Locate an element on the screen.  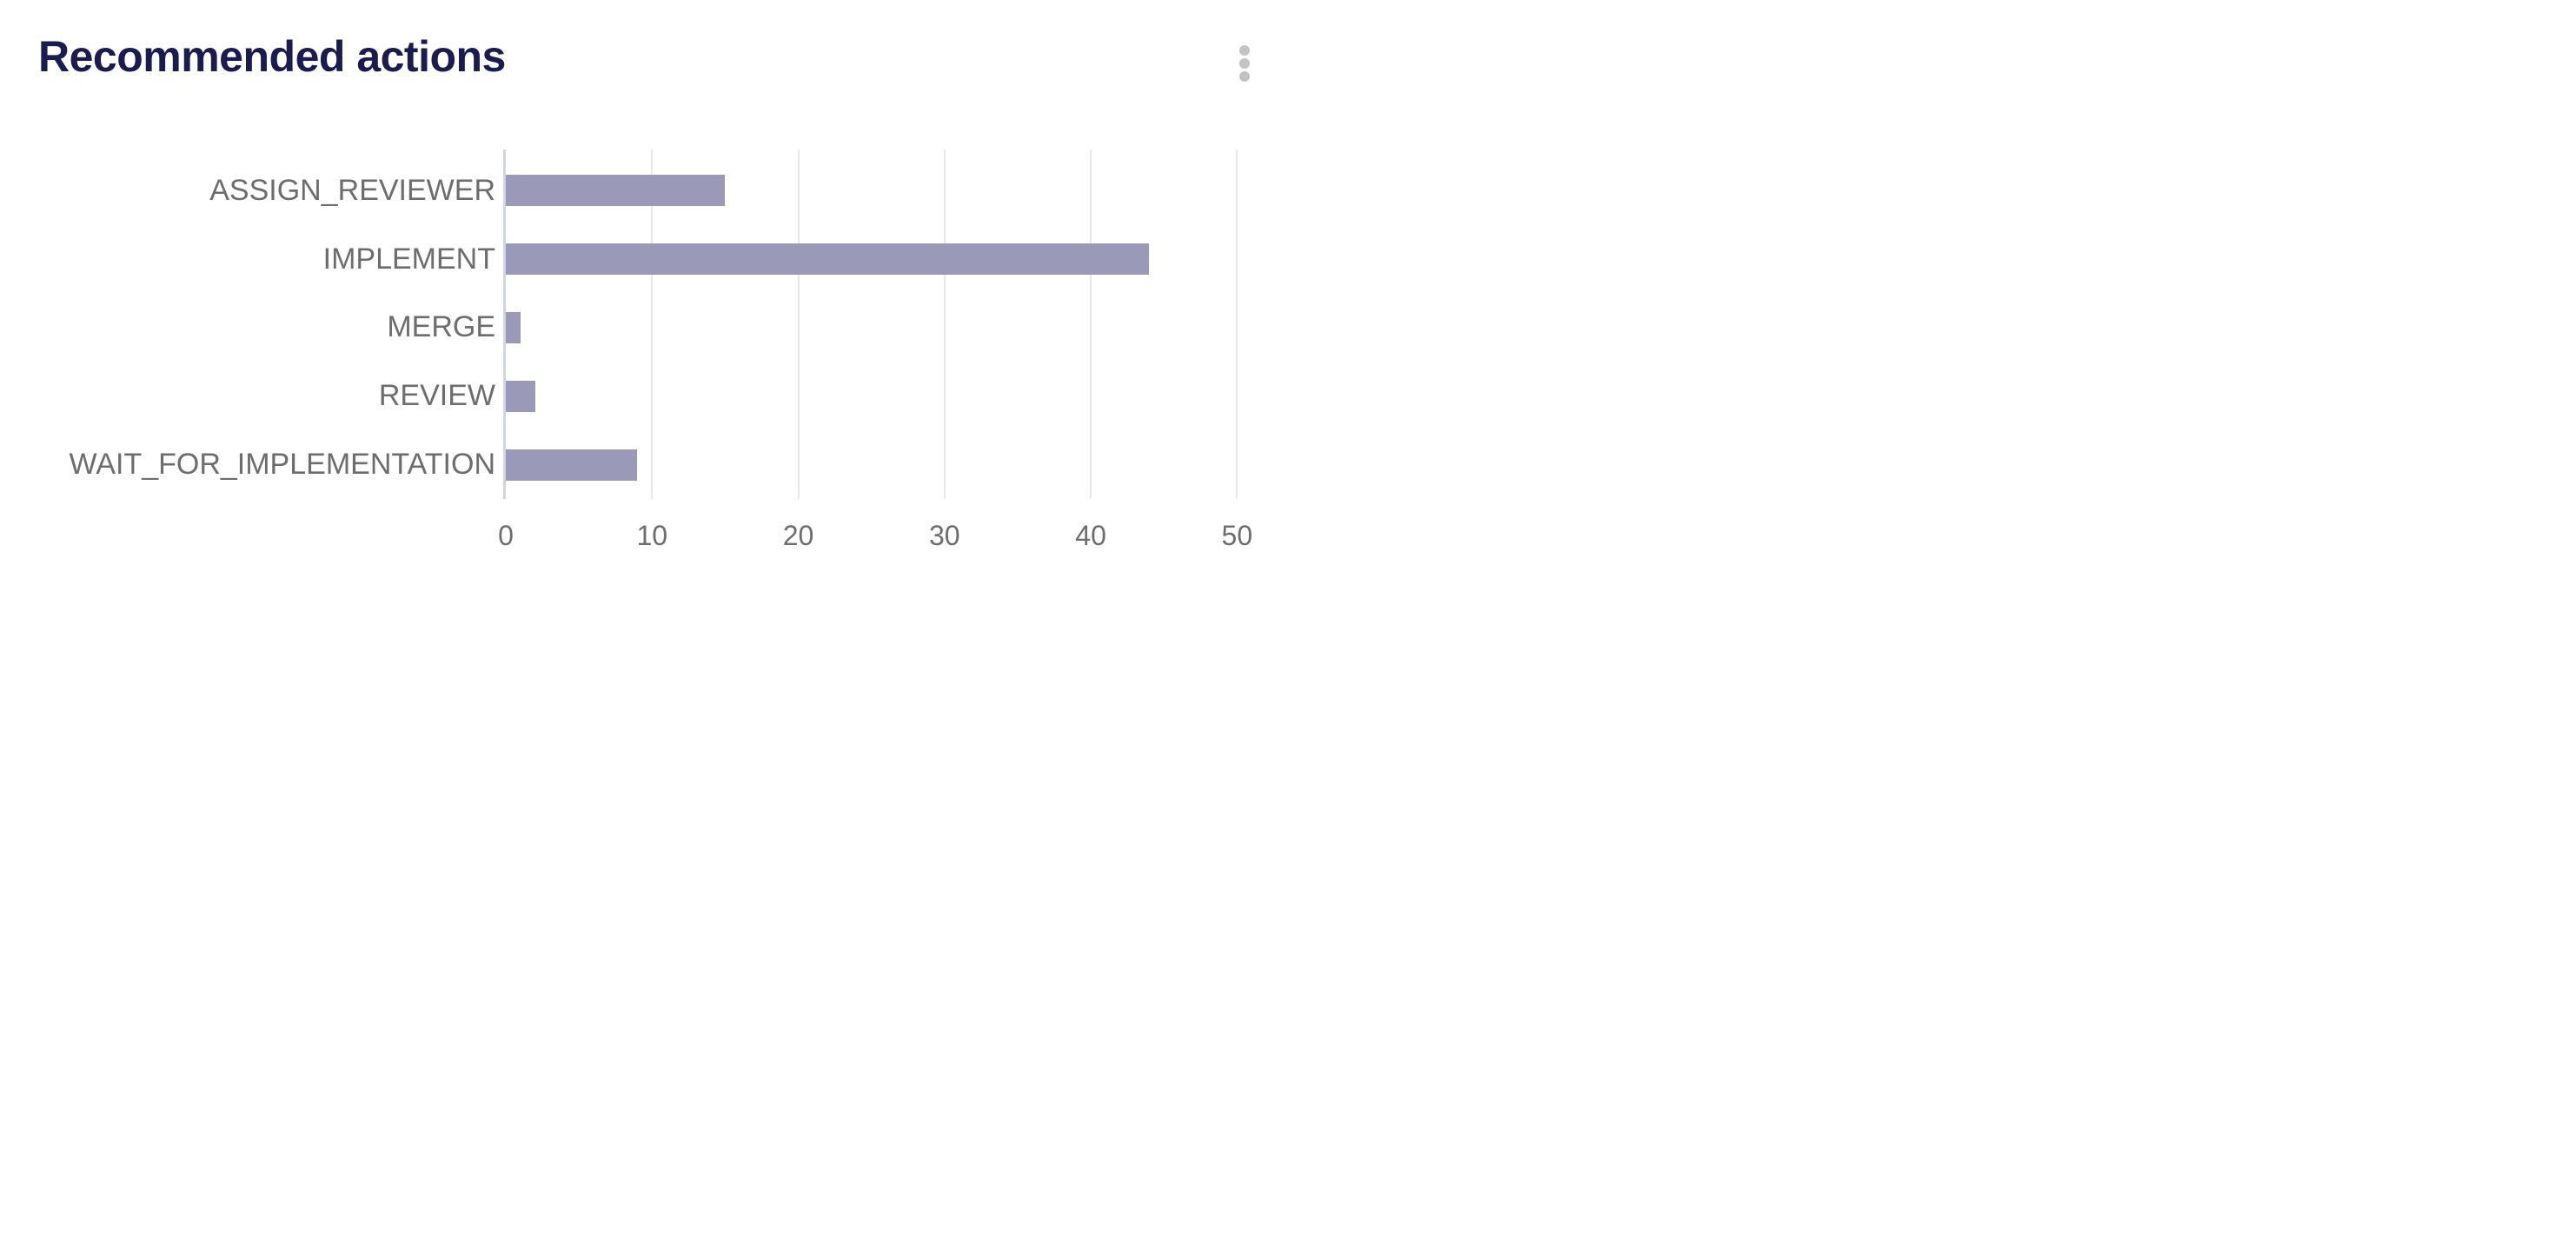
x-axis-ticks: 0 10 20 30 40 50 is located at coordinates (882, 537).